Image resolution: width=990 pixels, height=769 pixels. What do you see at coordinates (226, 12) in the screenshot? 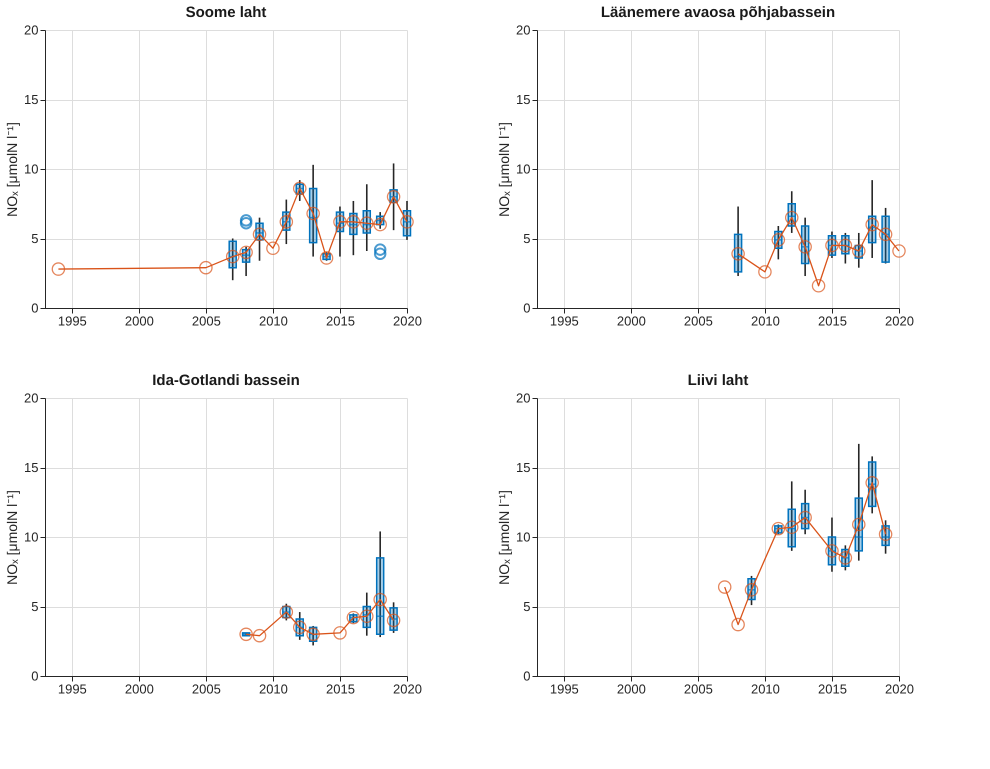
I see `chart-title: Soome laht` at bounding box center [226, 12].